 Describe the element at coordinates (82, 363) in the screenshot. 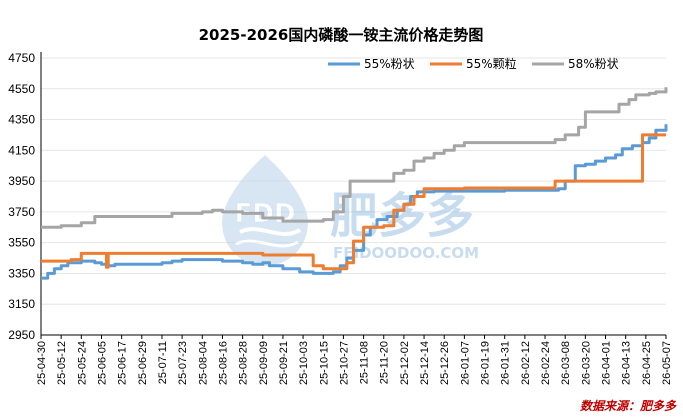

I see `x-tick-label: 25-05-24` at that location.